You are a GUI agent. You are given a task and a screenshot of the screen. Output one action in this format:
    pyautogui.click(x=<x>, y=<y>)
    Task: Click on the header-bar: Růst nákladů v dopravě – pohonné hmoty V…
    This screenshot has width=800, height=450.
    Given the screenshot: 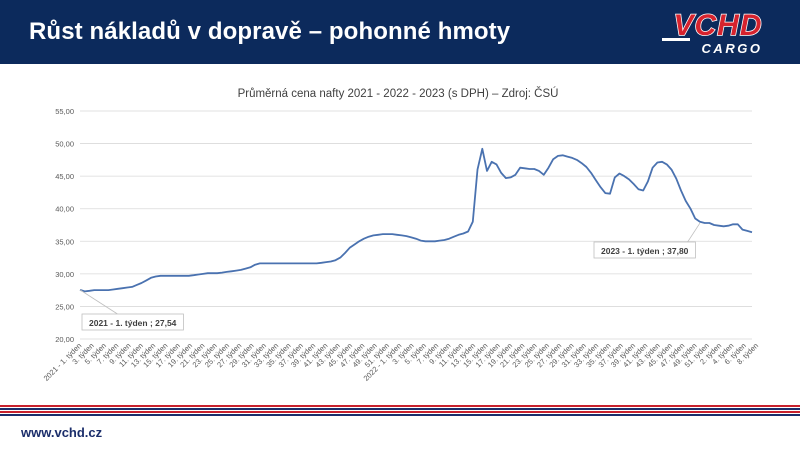 What is the action you would take?
    pyautogui.click(x=400, y=32)
    